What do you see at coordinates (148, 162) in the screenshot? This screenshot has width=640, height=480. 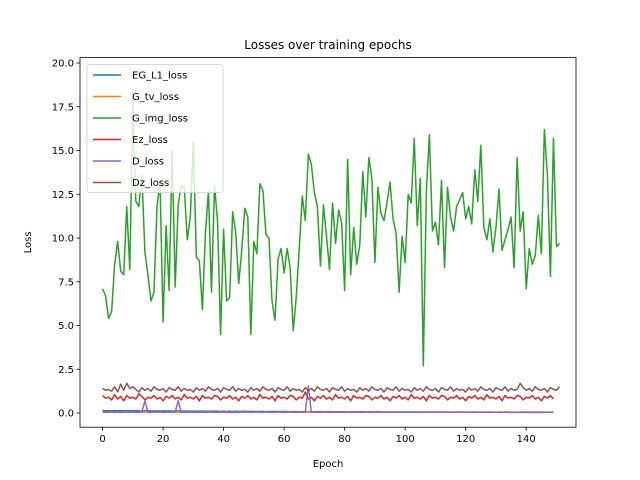 I see `legend-label: D_loss` at bounding box center [148, 162].